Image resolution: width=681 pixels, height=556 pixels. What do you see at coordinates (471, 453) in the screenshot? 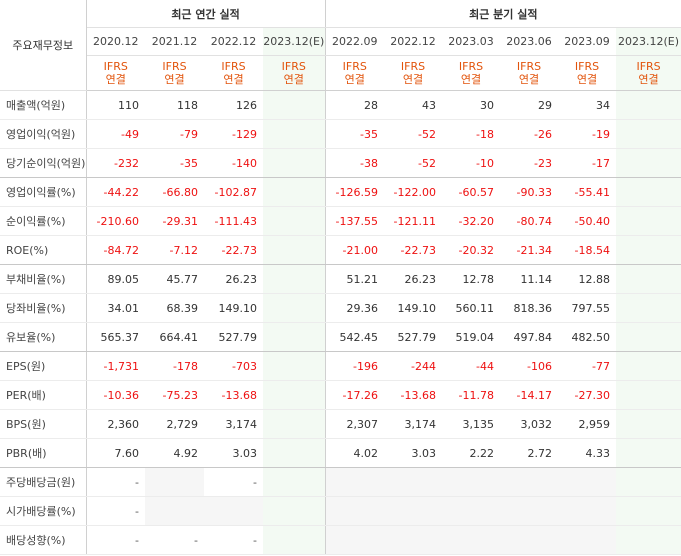
I see `value-cell: 2.22` at bounding box center [471, 453].